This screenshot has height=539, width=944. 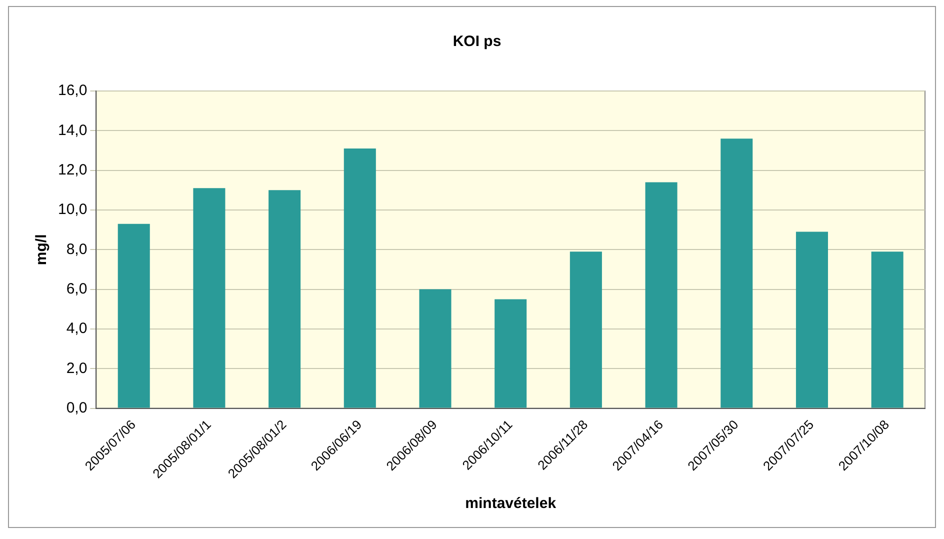 What do you see at coordinates (73, 130) in the screenshot?
I see `y-tick-label: 14,0` at bounding box center [73, 130].